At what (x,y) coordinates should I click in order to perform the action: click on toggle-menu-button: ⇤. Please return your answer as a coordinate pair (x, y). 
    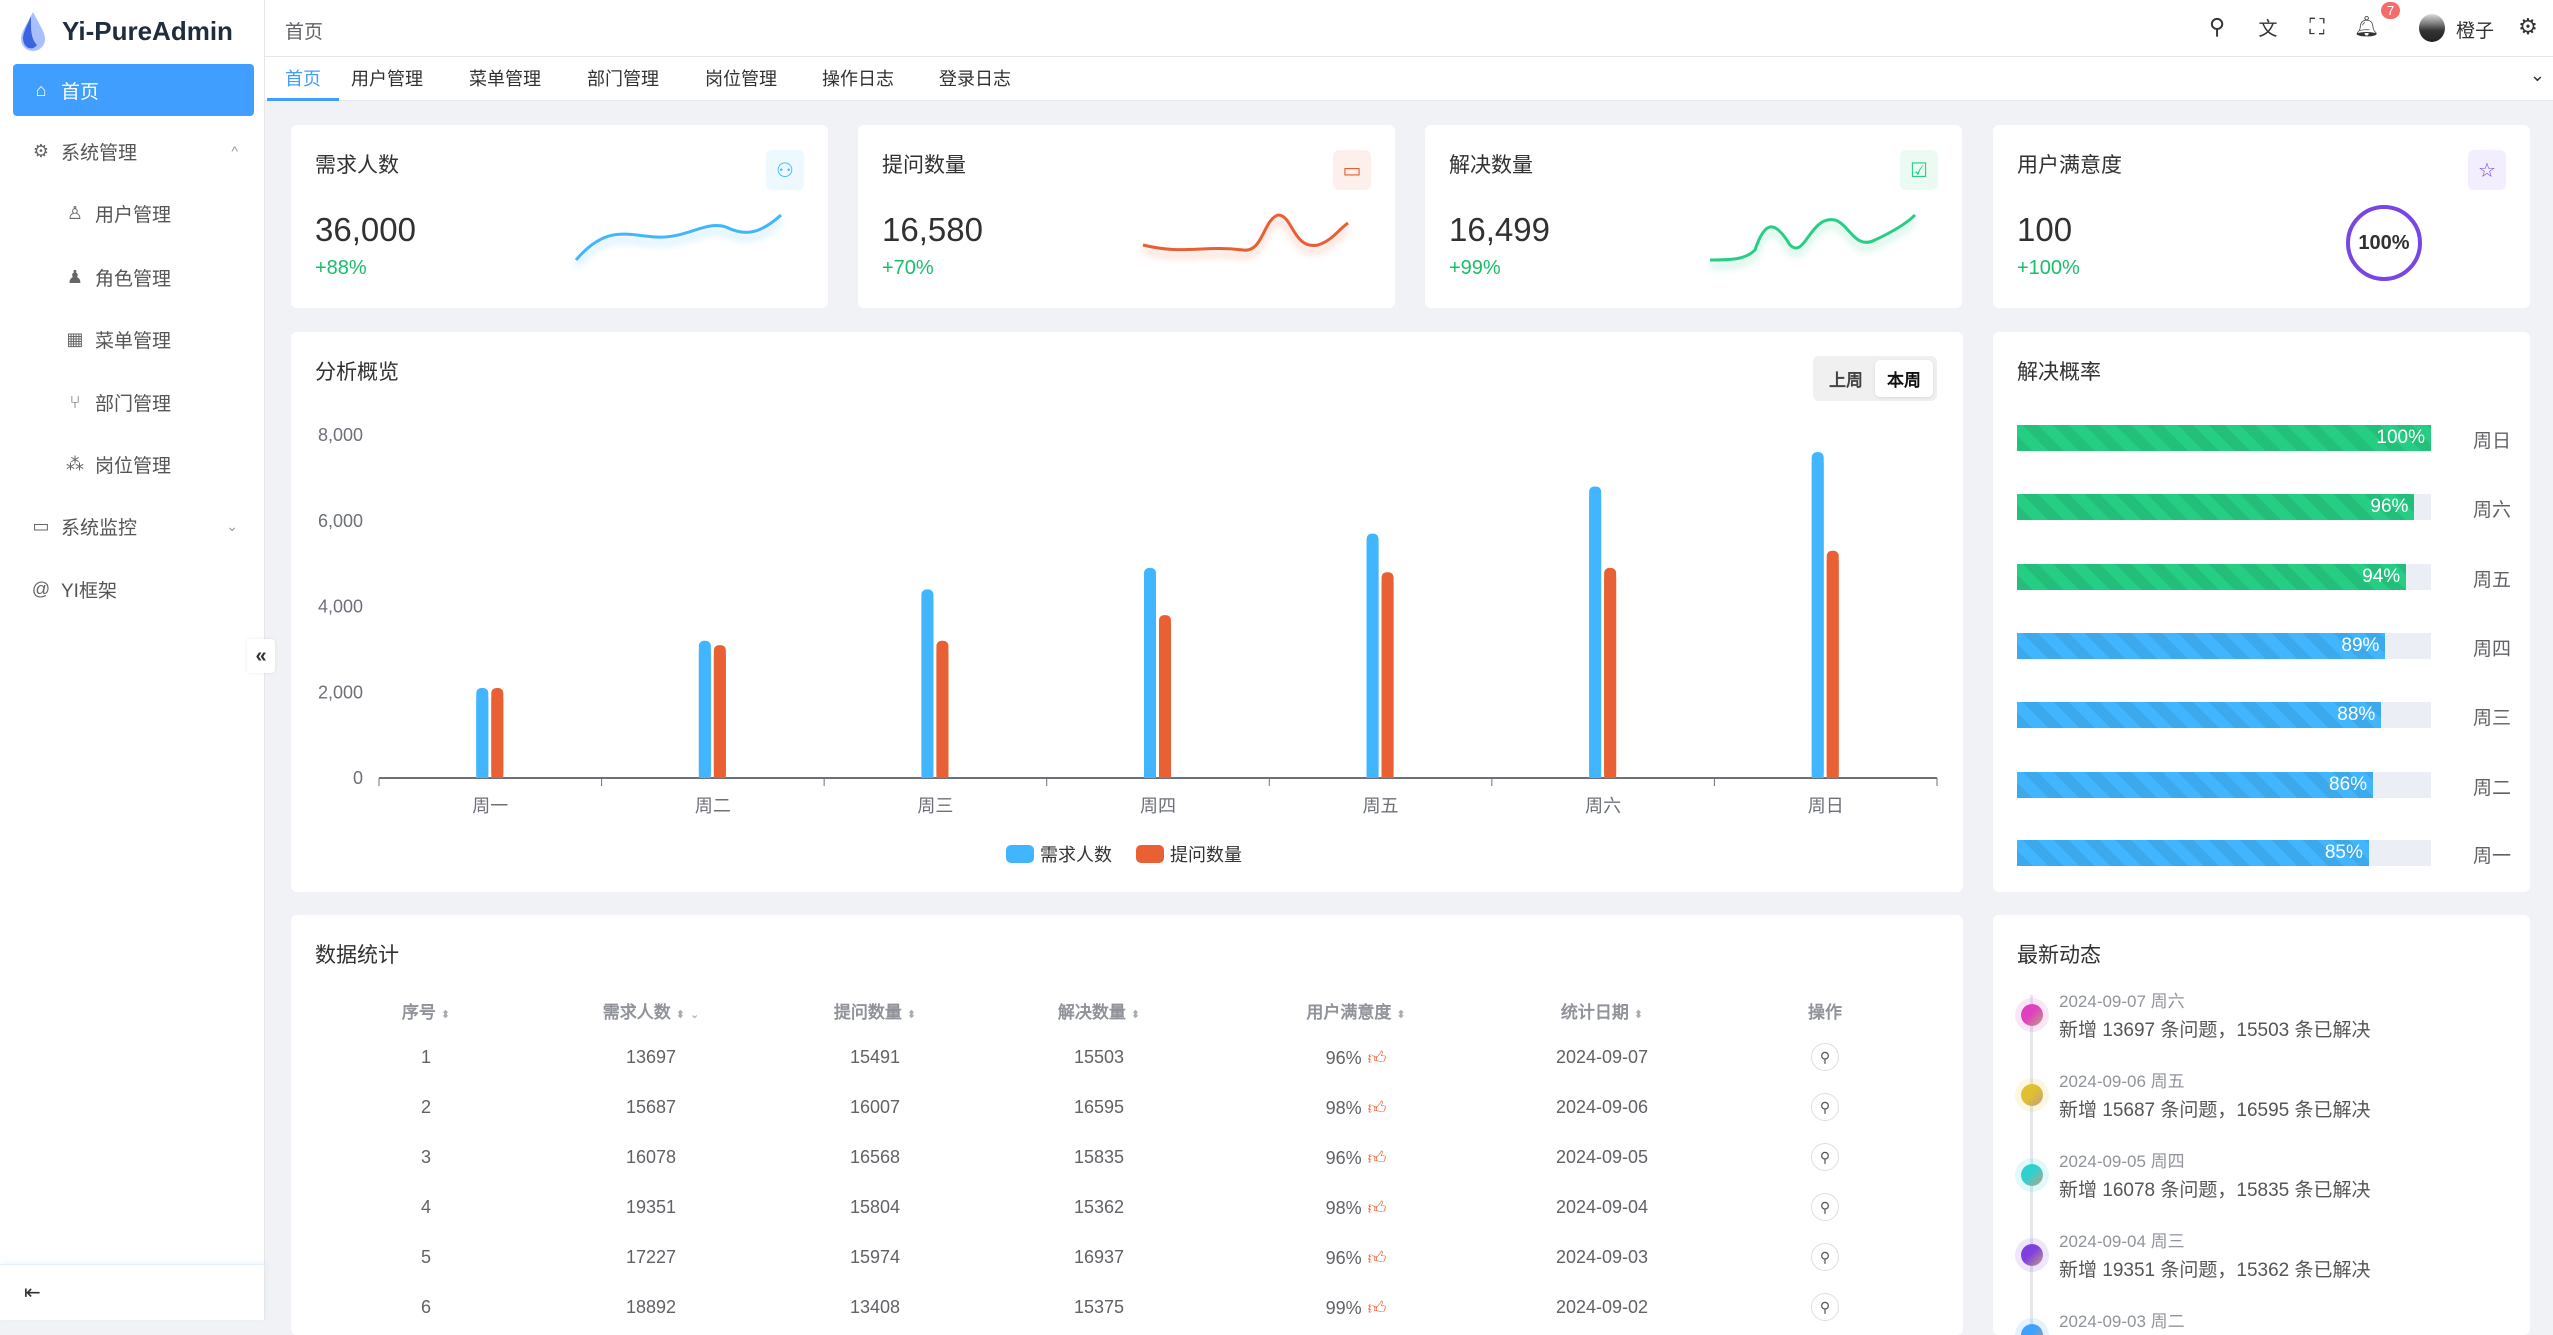
    Looking at the image, I should click on (132, 1292).